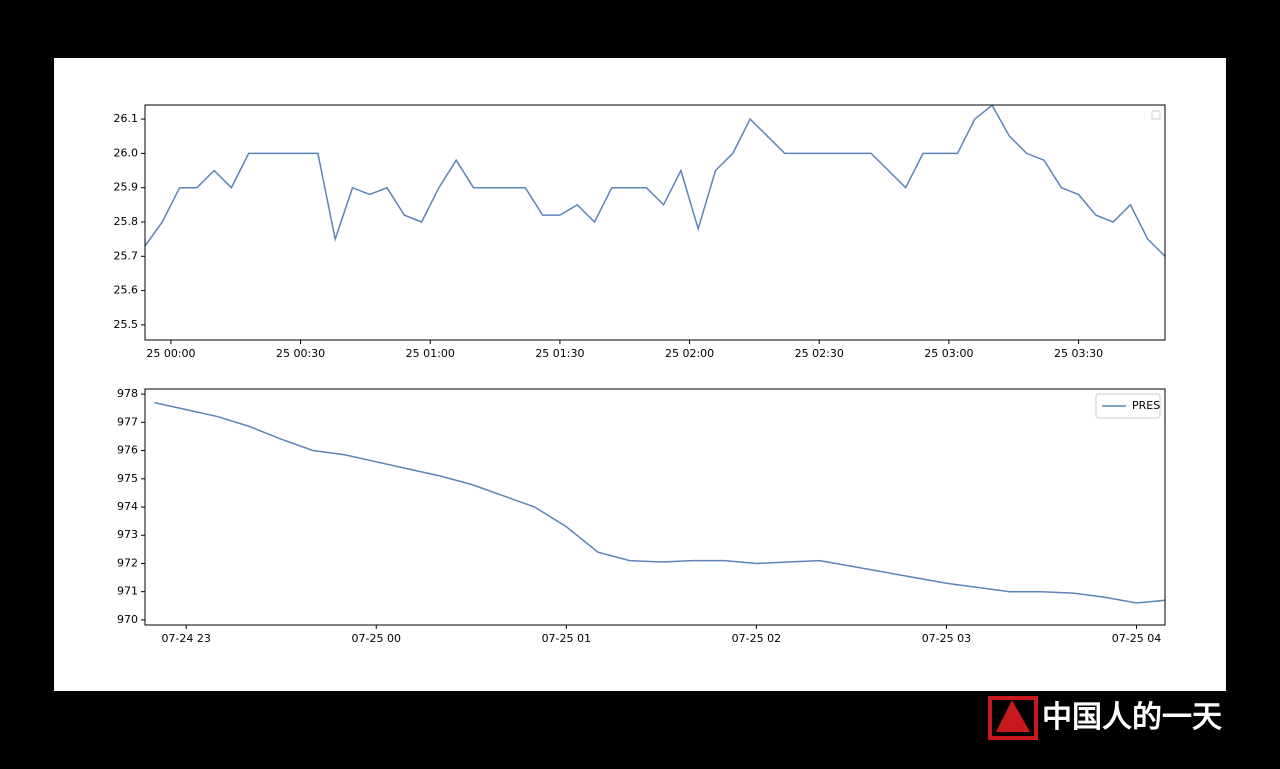 This screenshot has height=769, width=1280. Describe the element at coordinates (126, 255) in the screenshot. I see `y-tick-label: 25.7` at that location.